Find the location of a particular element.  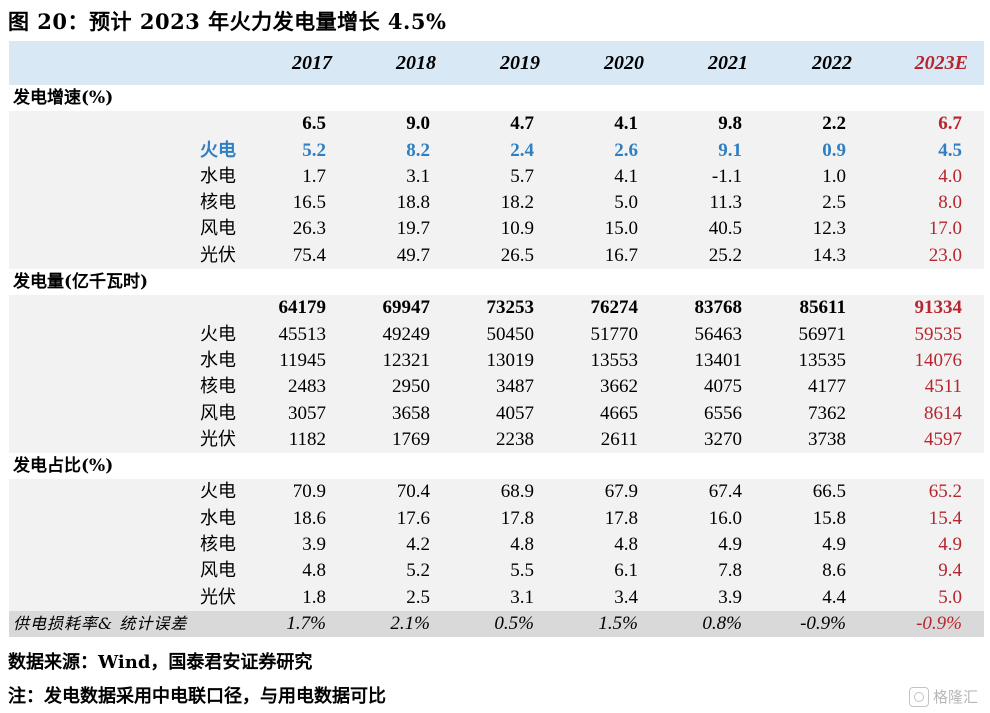

value-cell: 1.0 is located at coordinates (816, 177).